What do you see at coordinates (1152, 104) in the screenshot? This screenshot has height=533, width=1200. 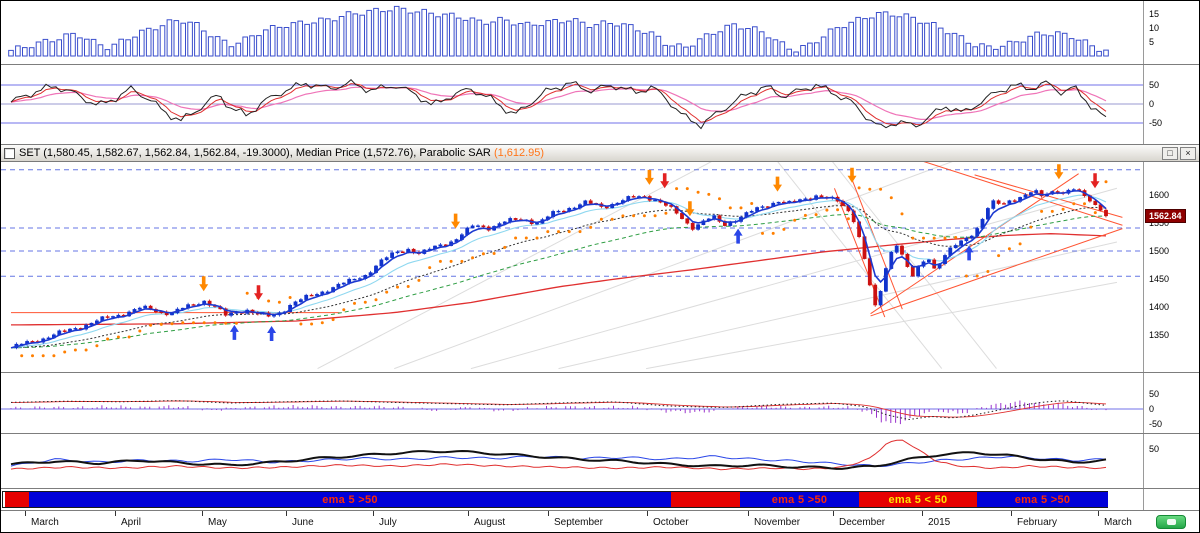 I see `scale-label: 0` at bounding box center [1152, 104].